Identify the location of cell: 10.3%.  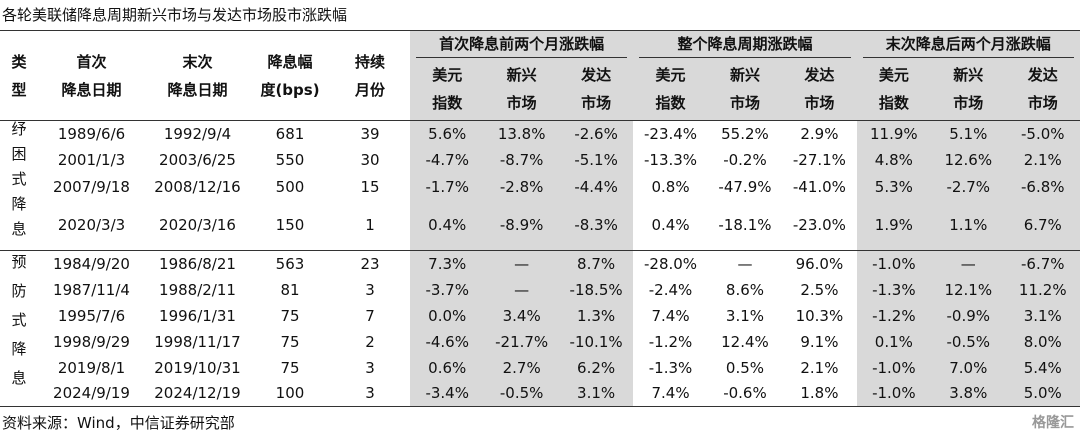
(819, 315).